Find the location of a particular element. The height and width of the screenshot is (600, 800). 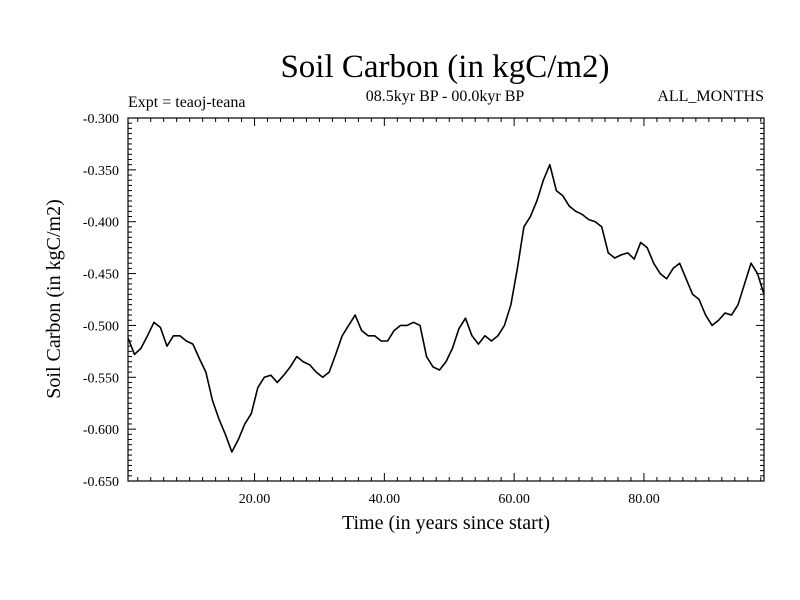

x-tick-label: 40.00 is located at coordinates (385, 499).